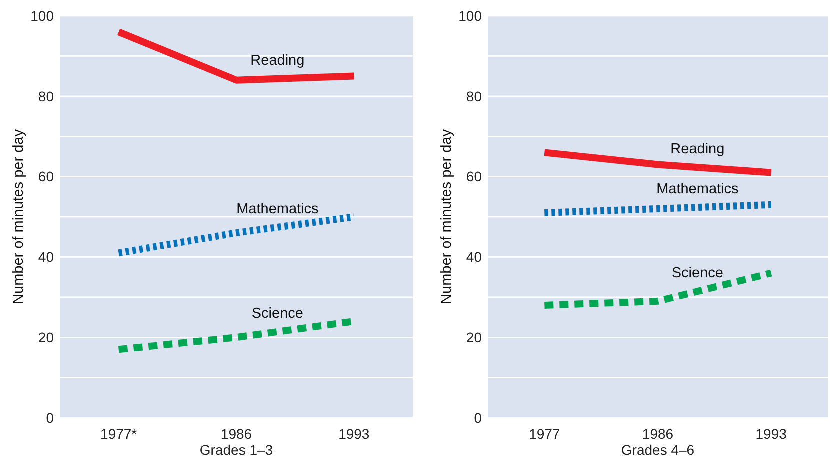 The width and height of the screenshot is (830, 459). Describe the element at coordinates (119, 434) in the screenshot. I see `x-tick-label: 1977*` at that location.